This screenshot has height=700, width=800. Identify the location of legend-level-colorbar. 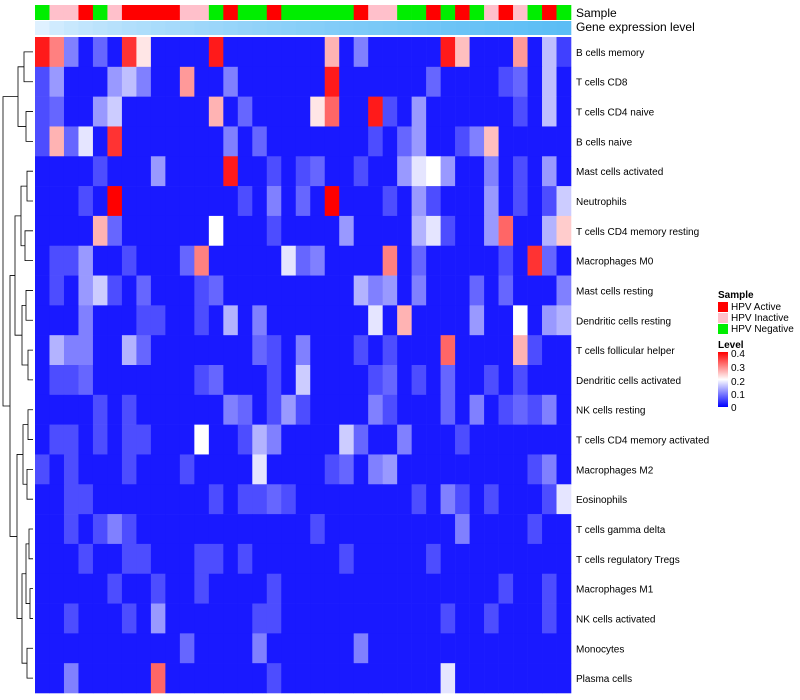
(723, 379).